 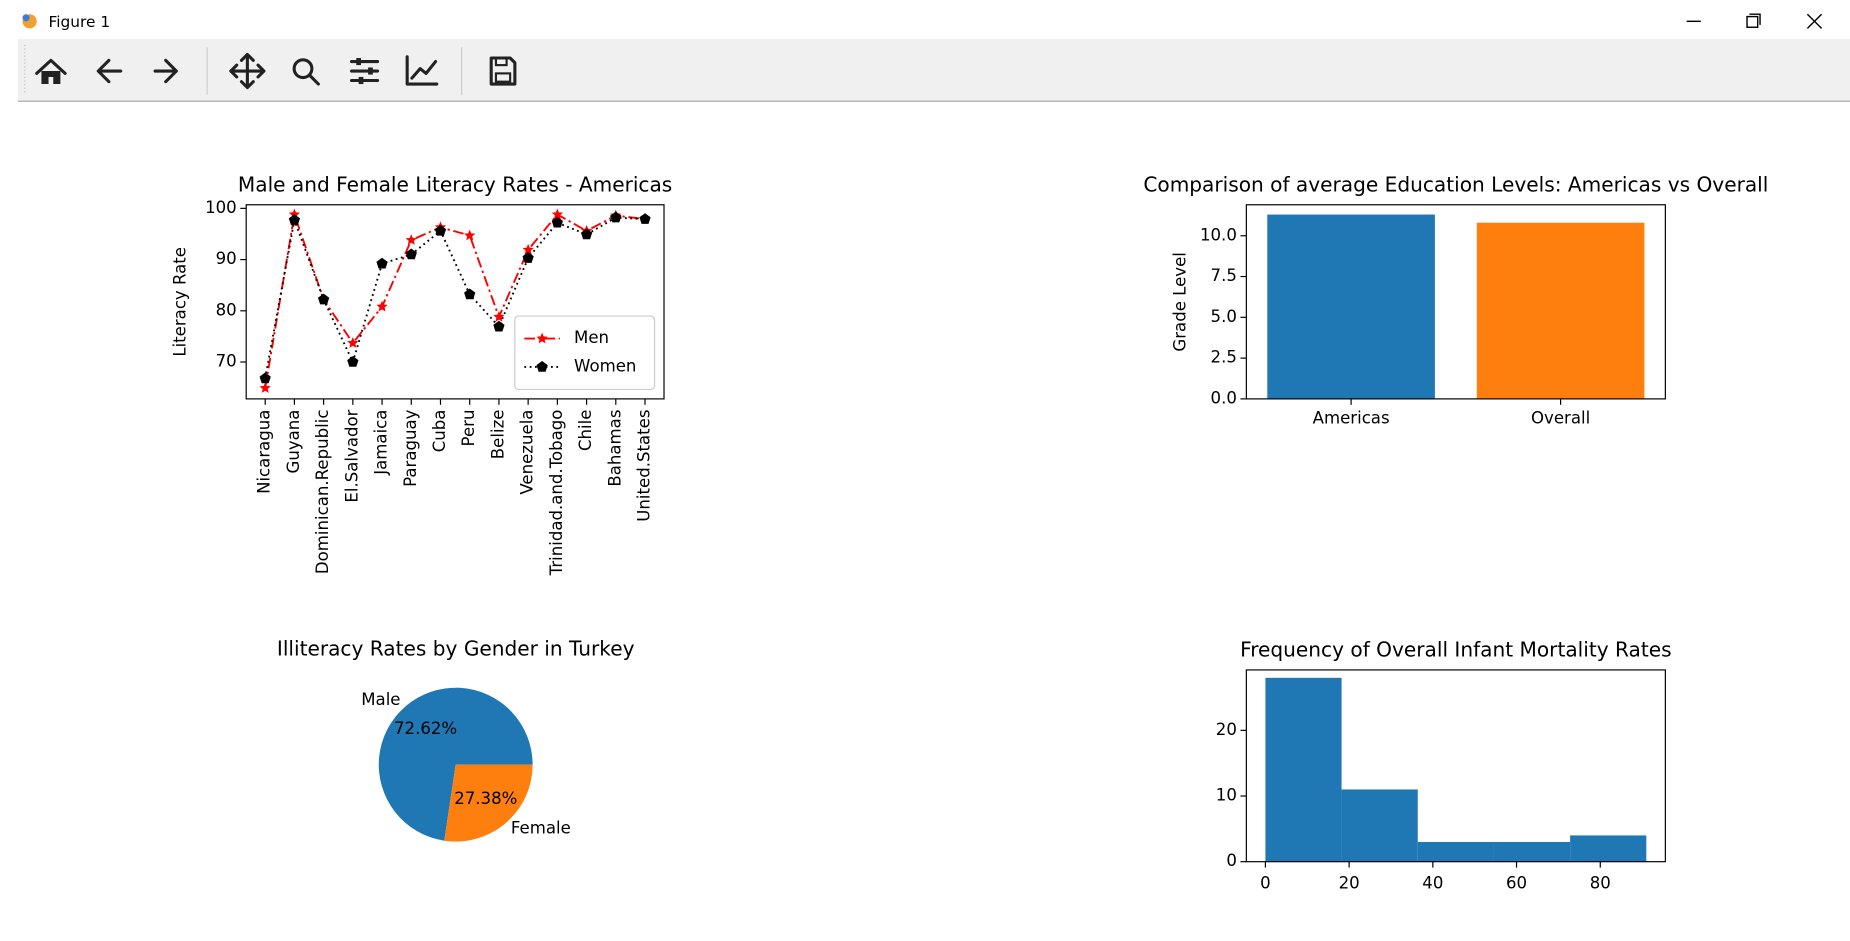 What do you see at coordinates (1224, 357) in the screenshot?
I see `y-tick-label: 2.5` at bounding box center [1224, 357].